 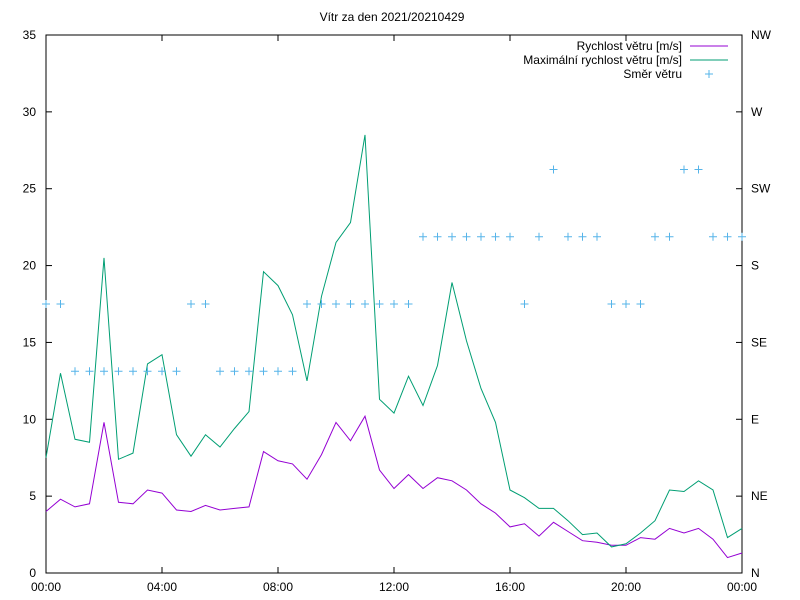 What do you see at coordinates (755, 266) in the screenshot?
I see `y2-tick-label: S` at bounding box center [755, 266].